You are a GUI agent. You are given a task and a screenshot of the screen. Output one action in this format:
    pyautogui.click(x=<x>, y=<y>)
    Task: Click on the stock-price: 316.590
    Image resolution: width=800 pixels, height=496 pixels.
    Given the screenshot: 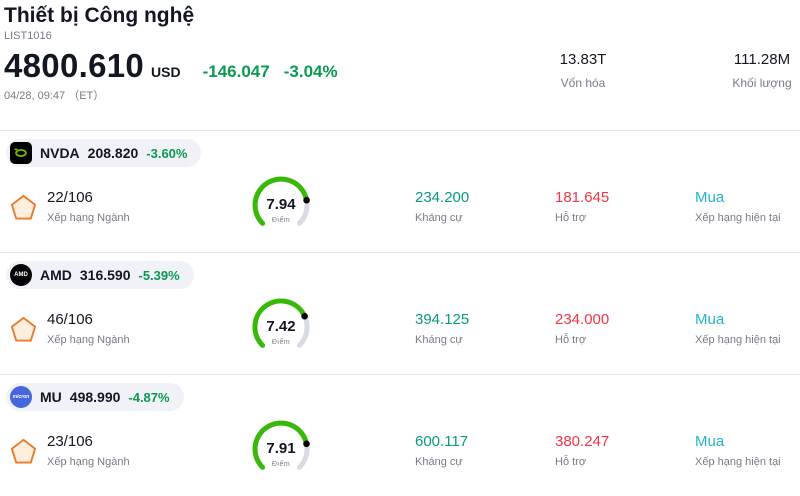 What is the action you would take?
    pyautogui.click(x=105, y=275)
    